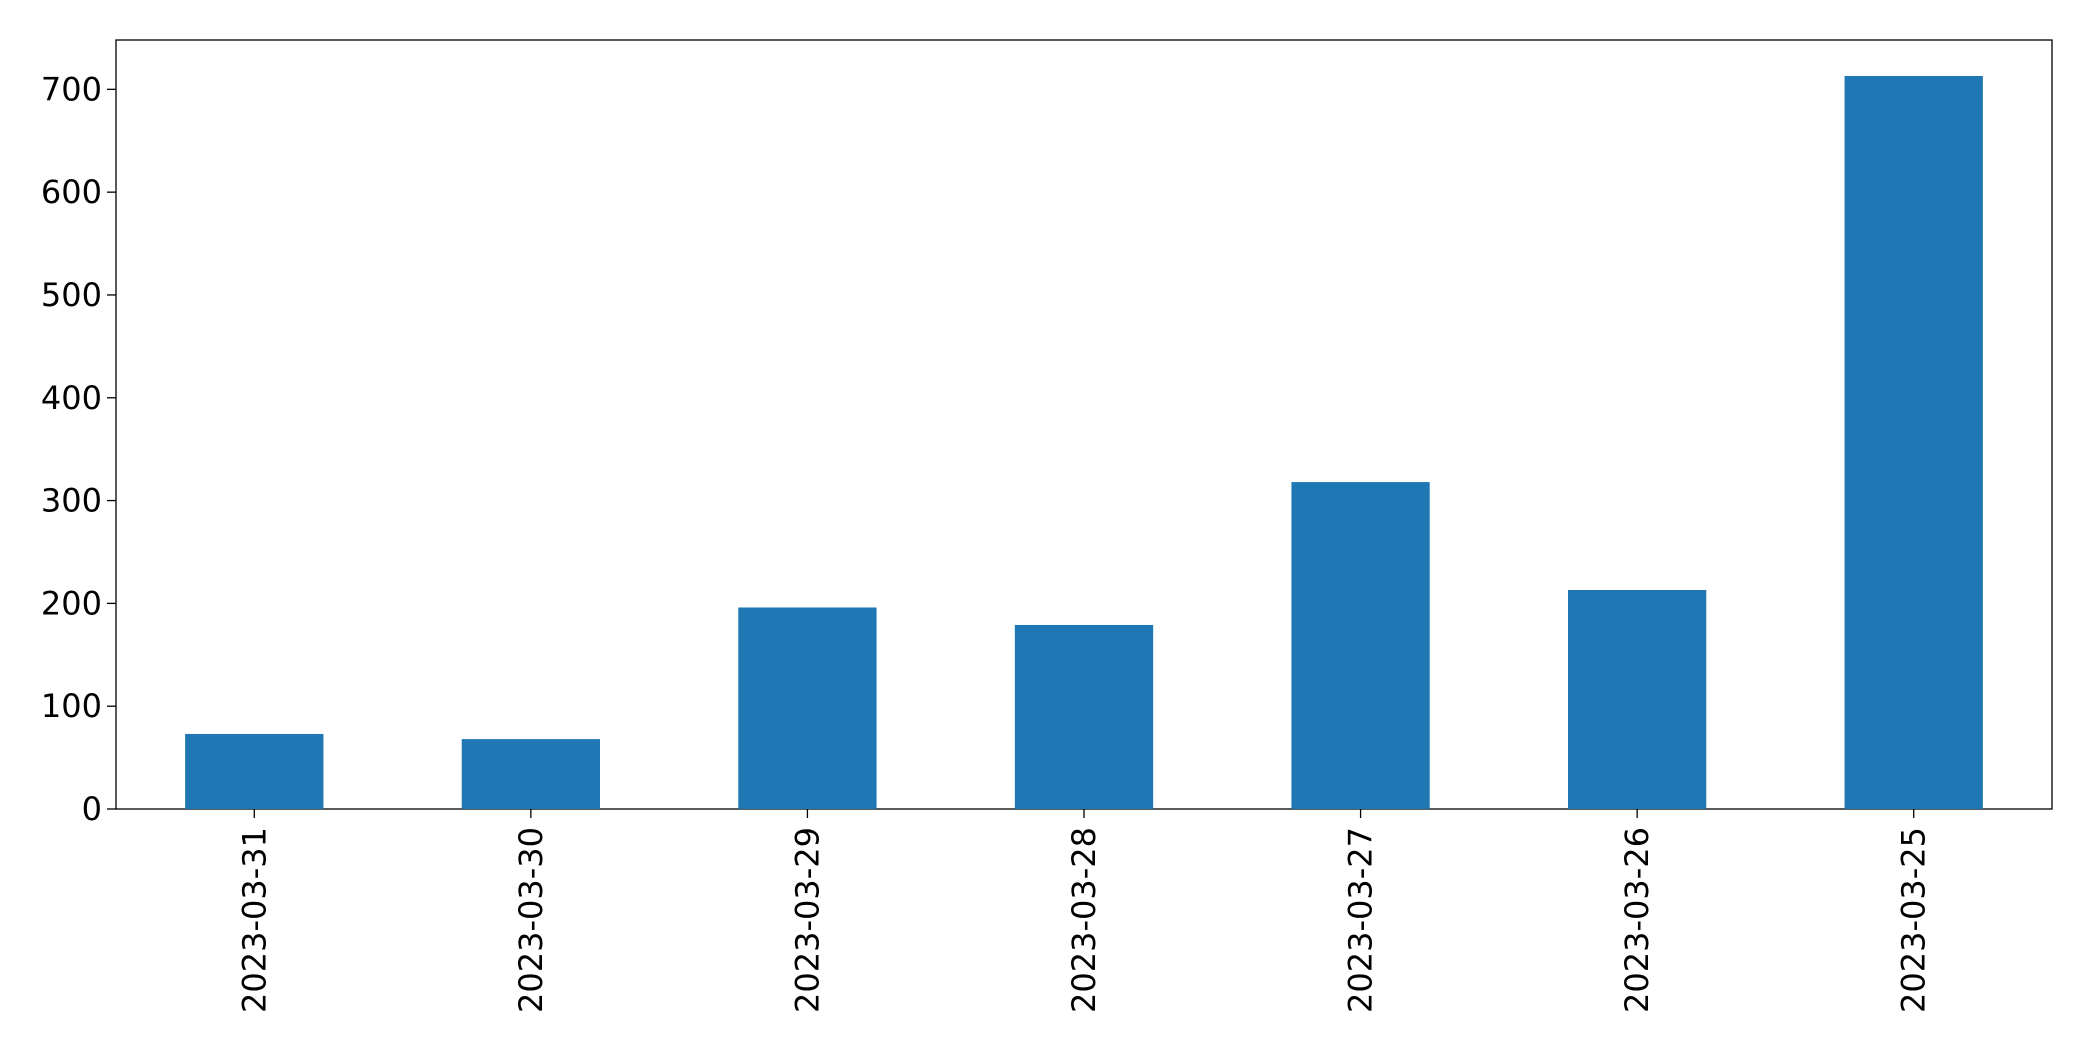 The height and width of the screenshot is (1061, 2093). Describe the element at coordinates (1914, 920) in the screenshot. I see `x-tick-label: 2023-03-25` at that location.